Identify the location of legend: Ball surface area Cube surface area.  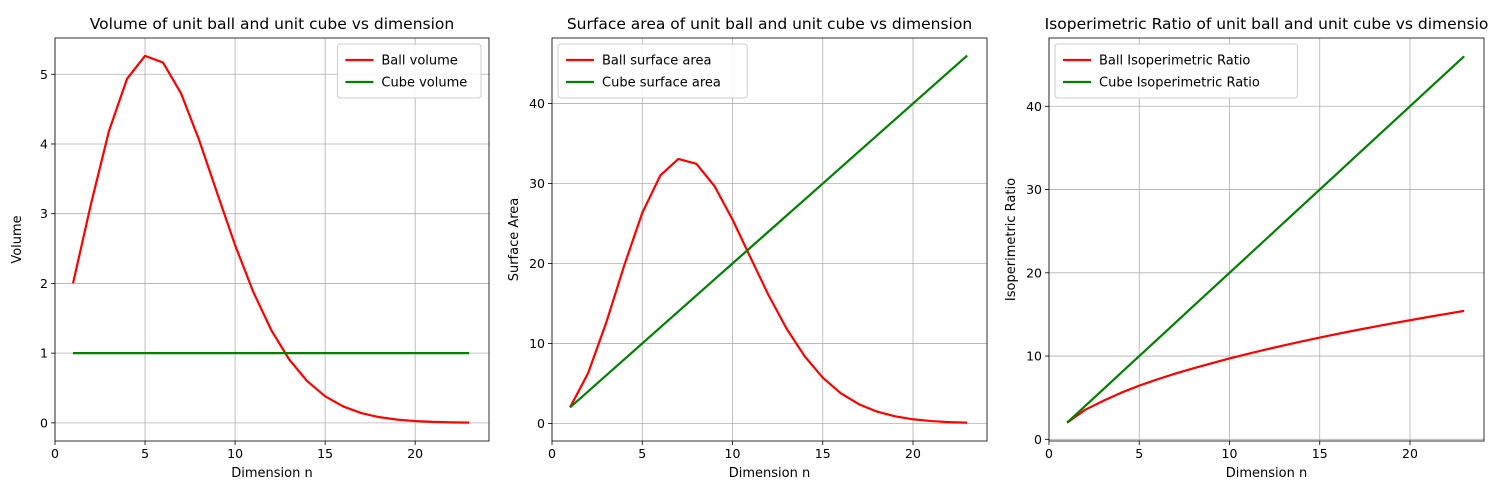
(652, 71).